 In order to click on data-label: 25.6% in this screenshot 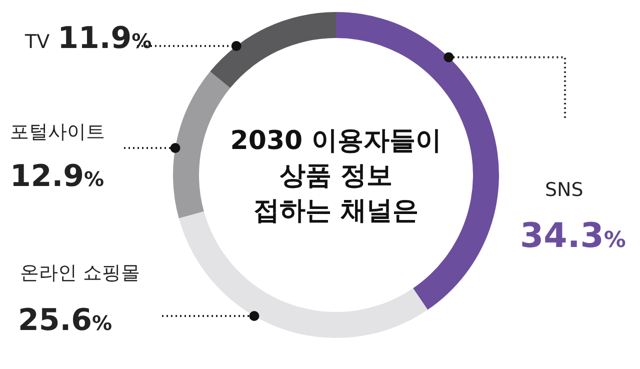, I will do `click(65, 320)`.